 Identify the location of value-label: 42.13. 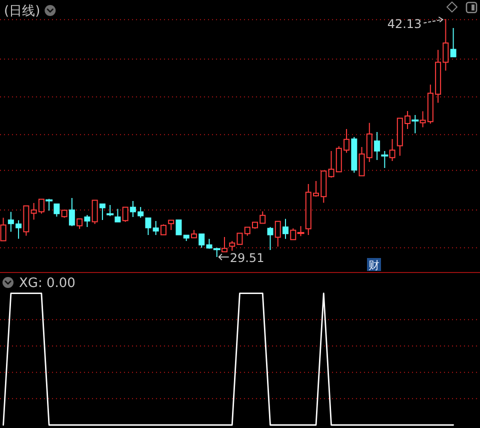
(415, 23).